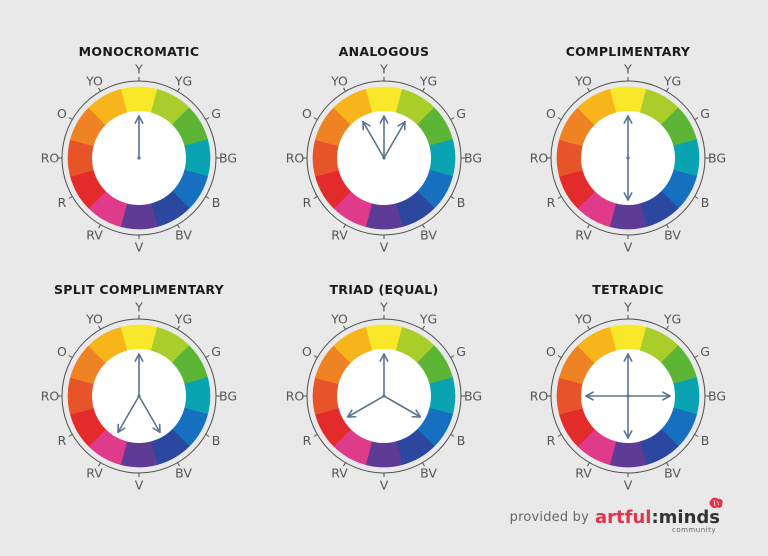  I want to click on wheel-title: ANALOGOUS, so click(384, 51).